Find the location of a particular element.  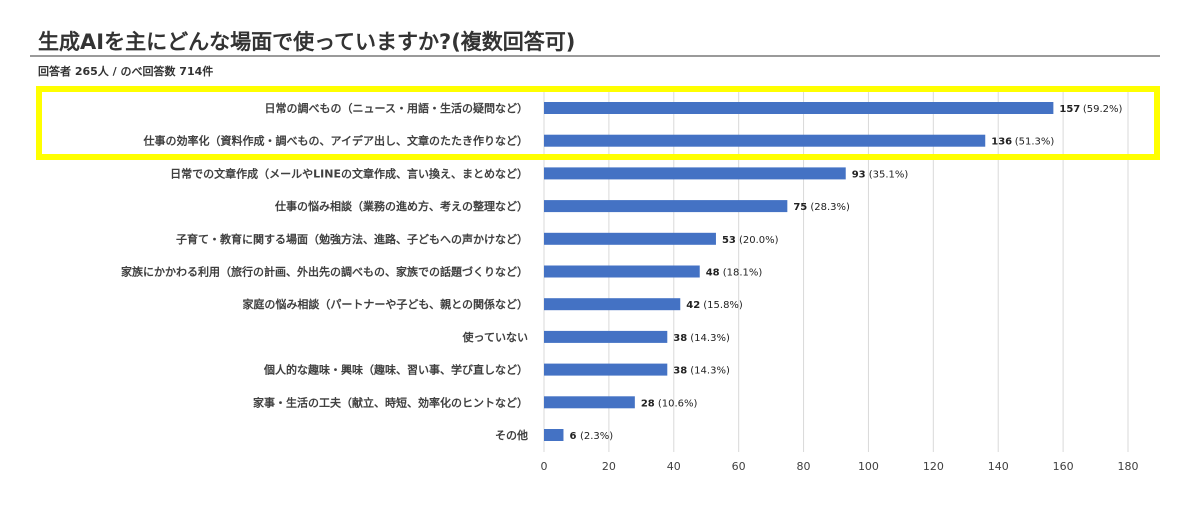

x-tick-label: 180 is located at coordinates (1128, 466).